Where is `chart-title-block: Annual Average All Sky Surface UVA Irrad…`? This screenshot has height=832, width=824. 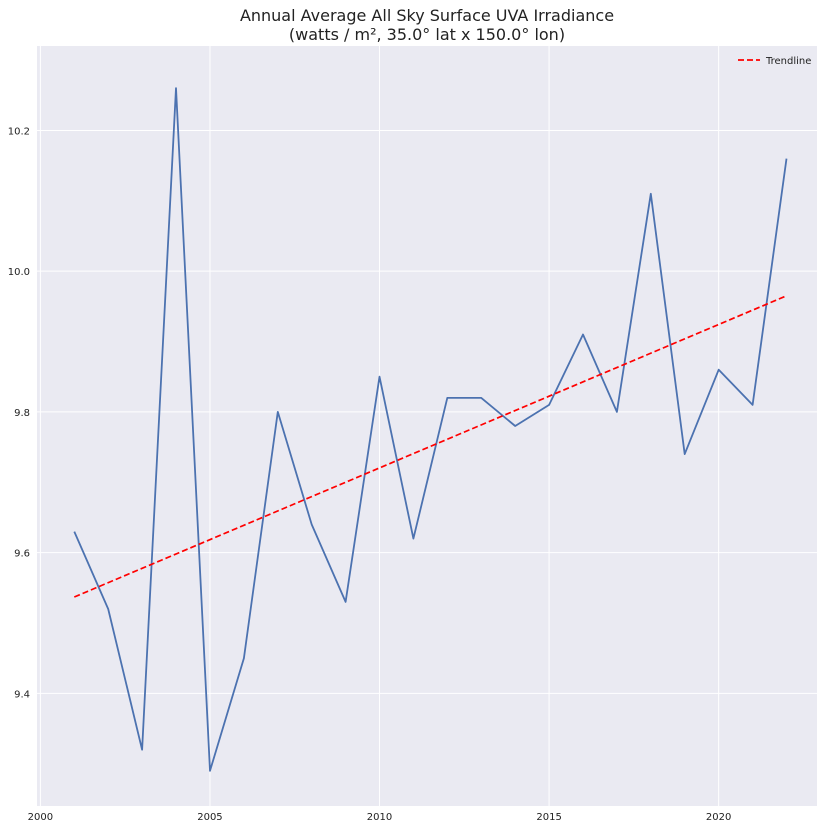 chart-title-block: Annual Average All Sky Surface UVA Irrad… is located at coordinates (412, 25).